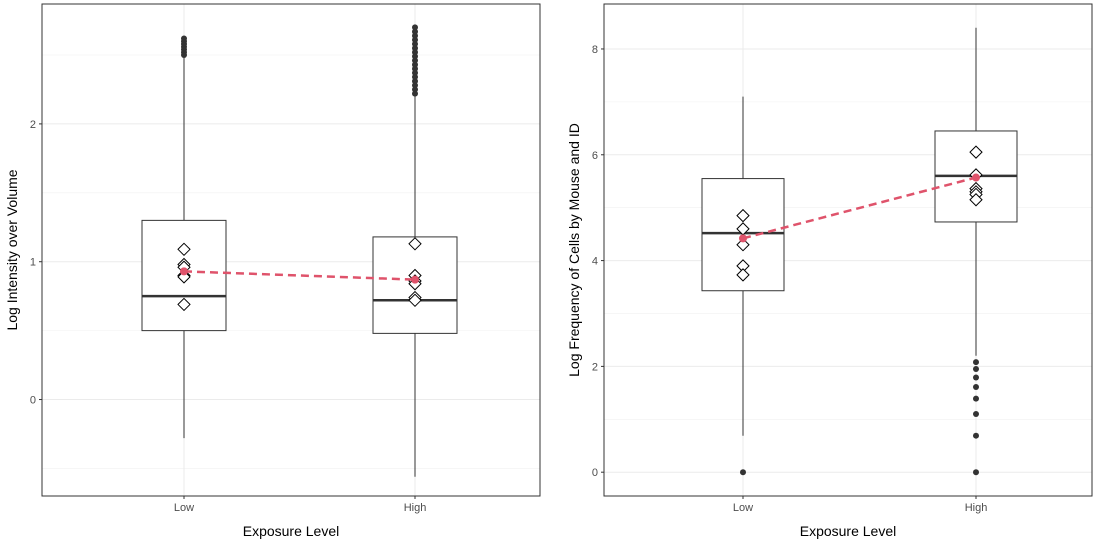 Image resolution: width=1110 pixels, height=542 pixels. Describe the element at coordinates (595, 50) in the screenshot. I see `y-tick-label: 8` at that location.